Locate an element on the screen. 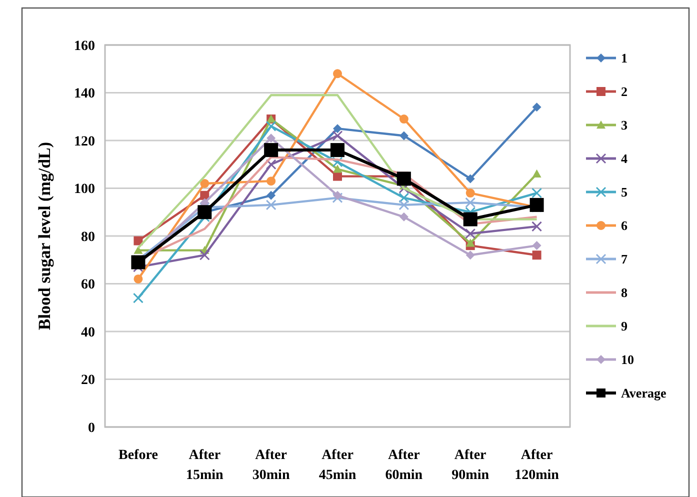 This screenshot has height=497, width=697. y-tick-label: 20 is located at coordinates (88, 380).